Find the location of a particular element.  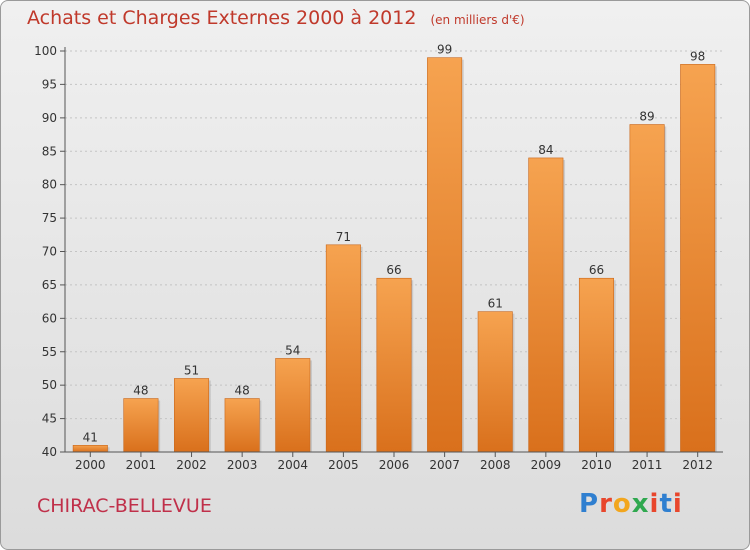

bar-value-label: 71 is located at coordinates (343, 237).